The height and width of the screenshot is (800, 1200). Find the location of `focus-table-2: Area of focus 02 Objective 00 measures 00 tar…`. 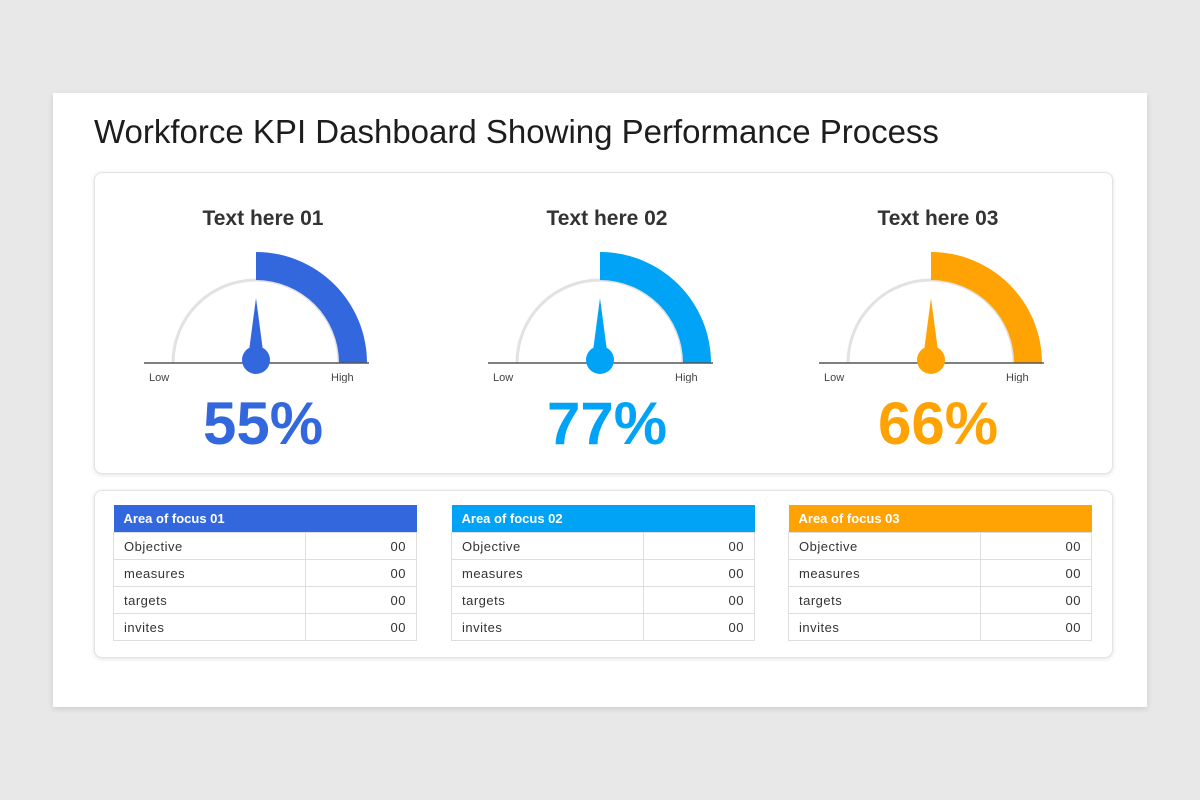

focus-table-2: Area of focus 02 Objective 00 measures 00 tar… is located at coordinates (603, 573).